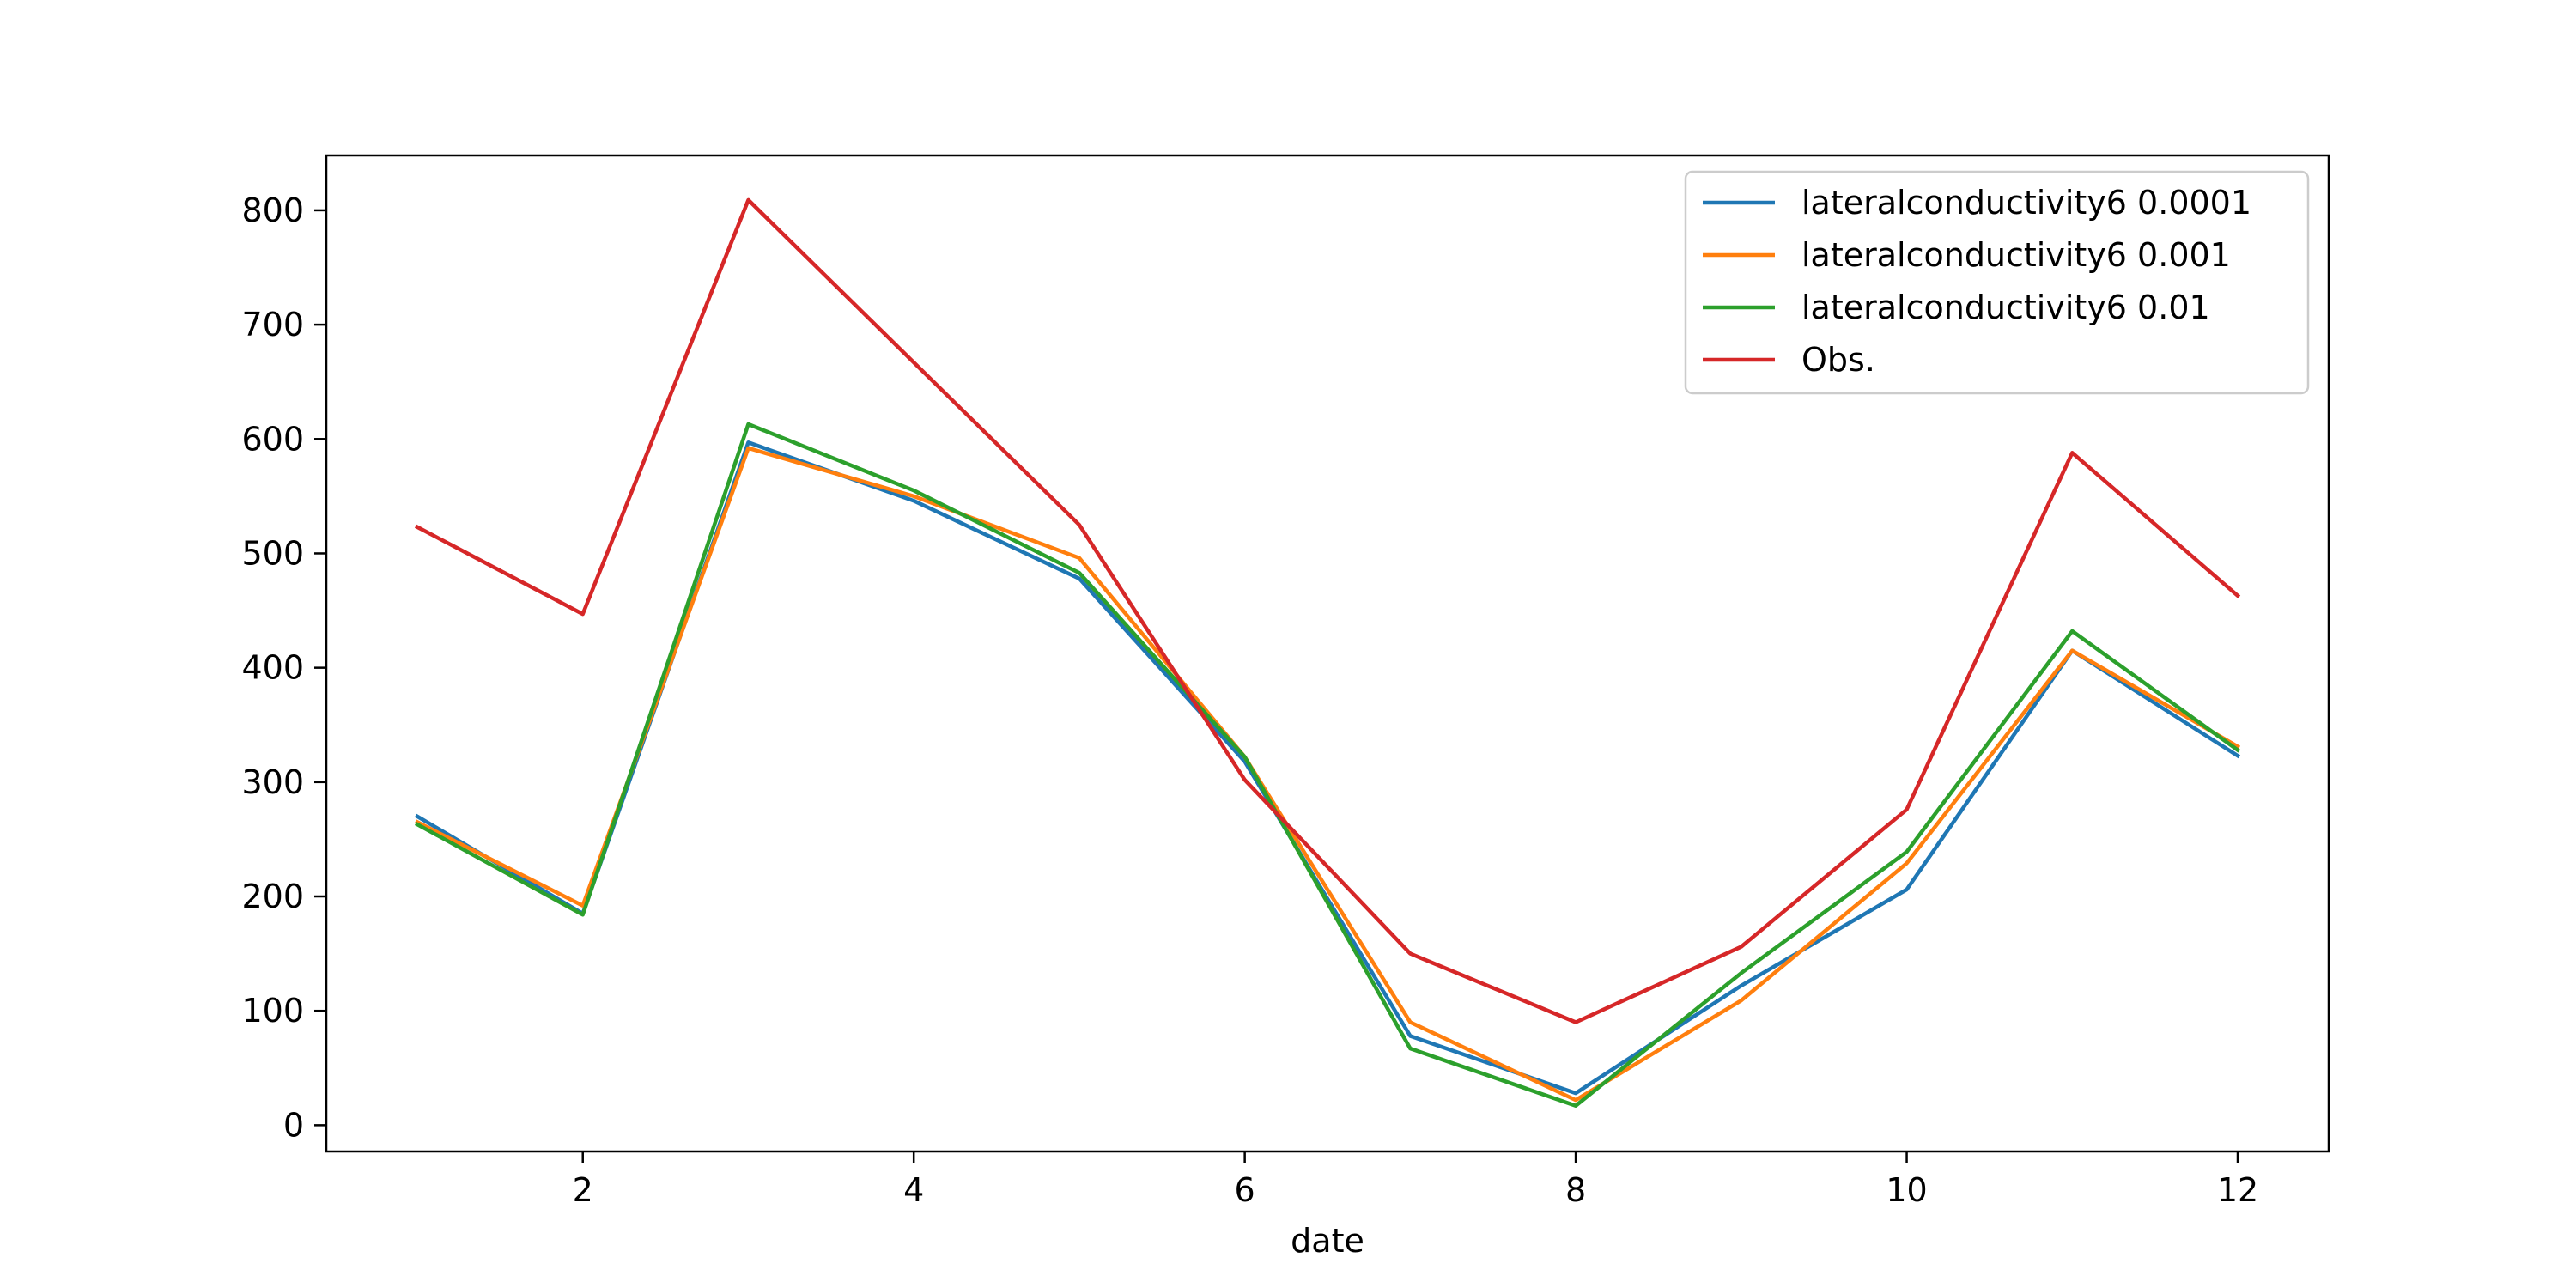  What do you see at coordinates (272, 896) in the screenshot?
I see `y-tick-label-200: 200` at bounding box center [272, 896].